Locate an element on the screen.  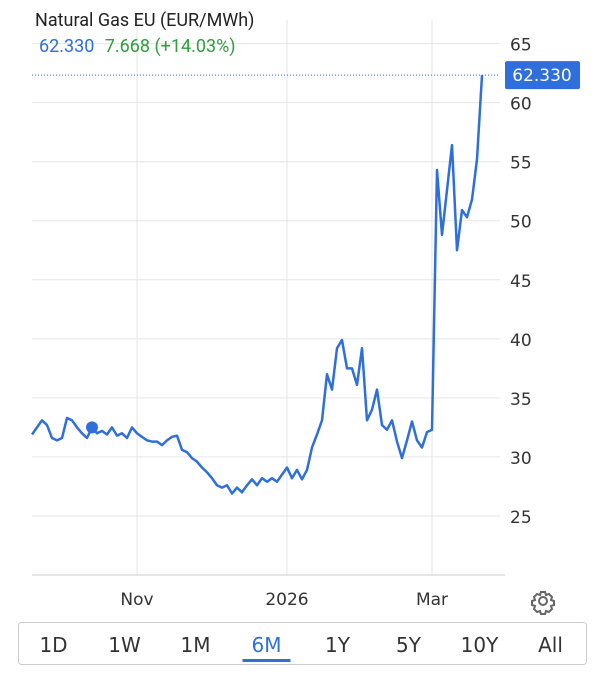
last-price-label: 62.330 is located at coordinates (541, 76).